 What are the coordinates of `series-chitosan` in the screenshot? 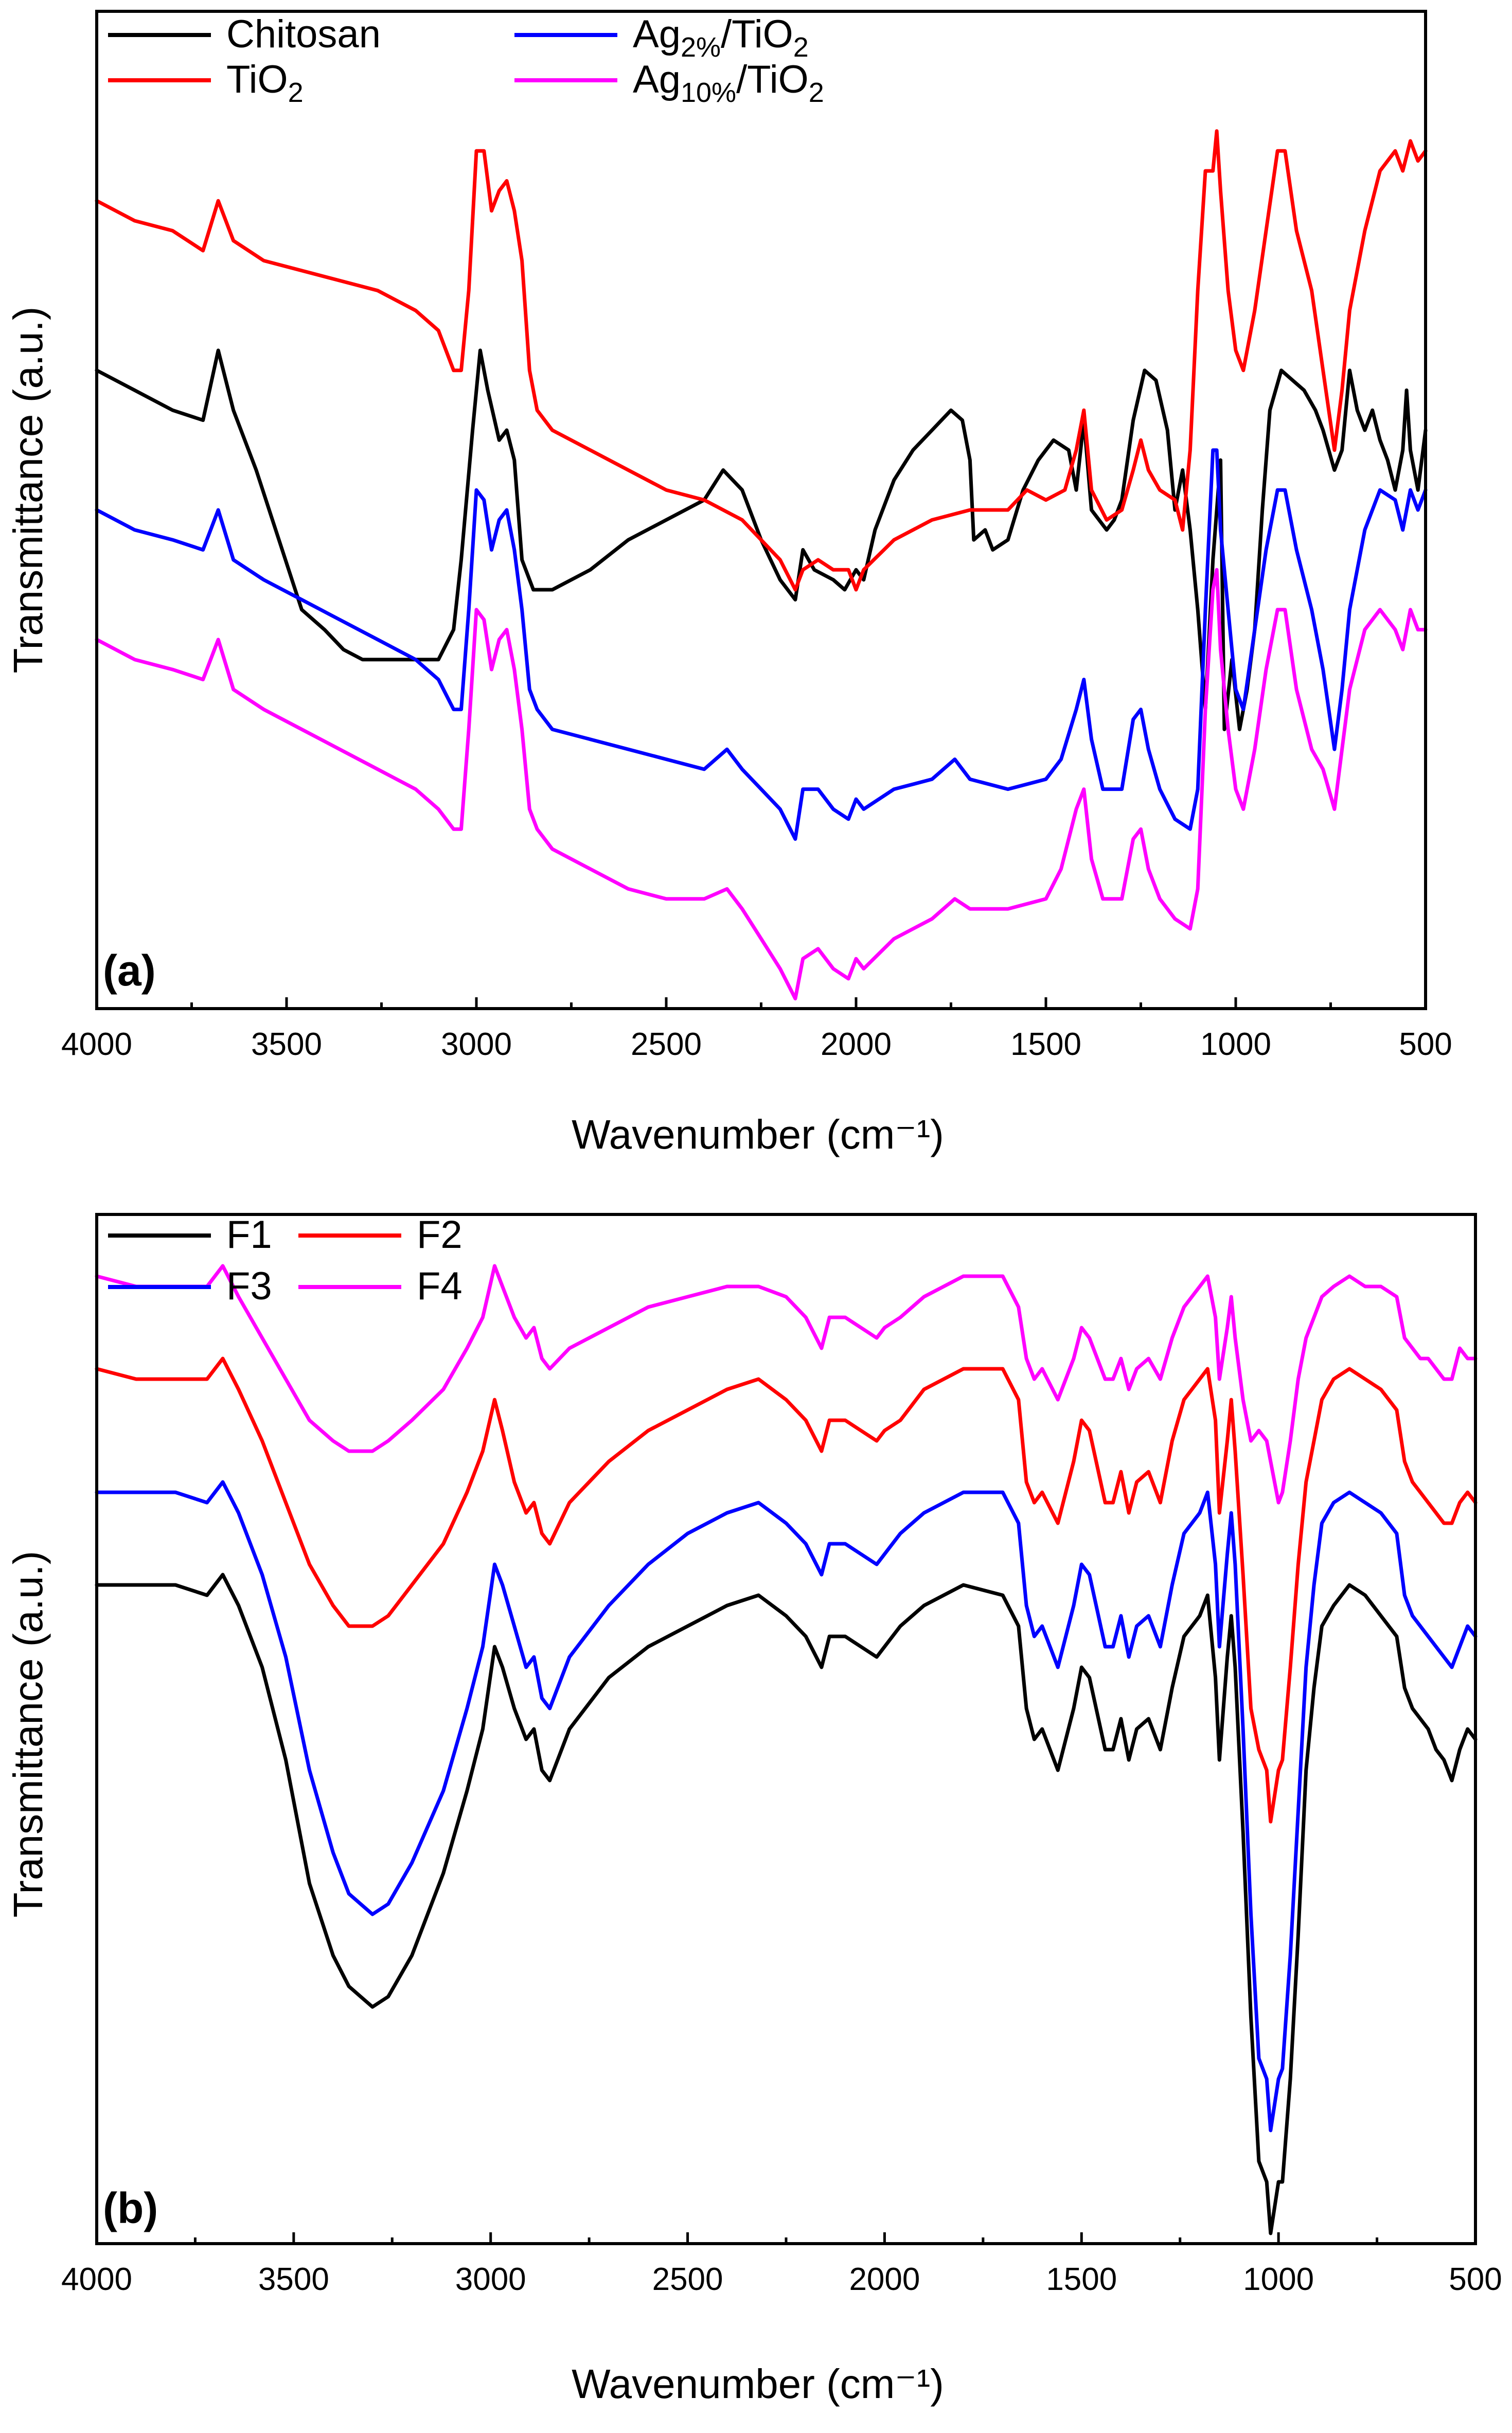 It's located at (761, 539).